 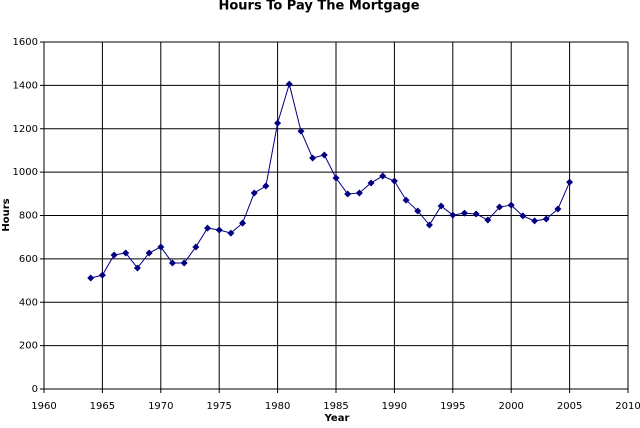 What do you see at coordinates (335, 406) in the screenshot?
I see `x-tick-label: 1985` at bounding box center [335, 406].